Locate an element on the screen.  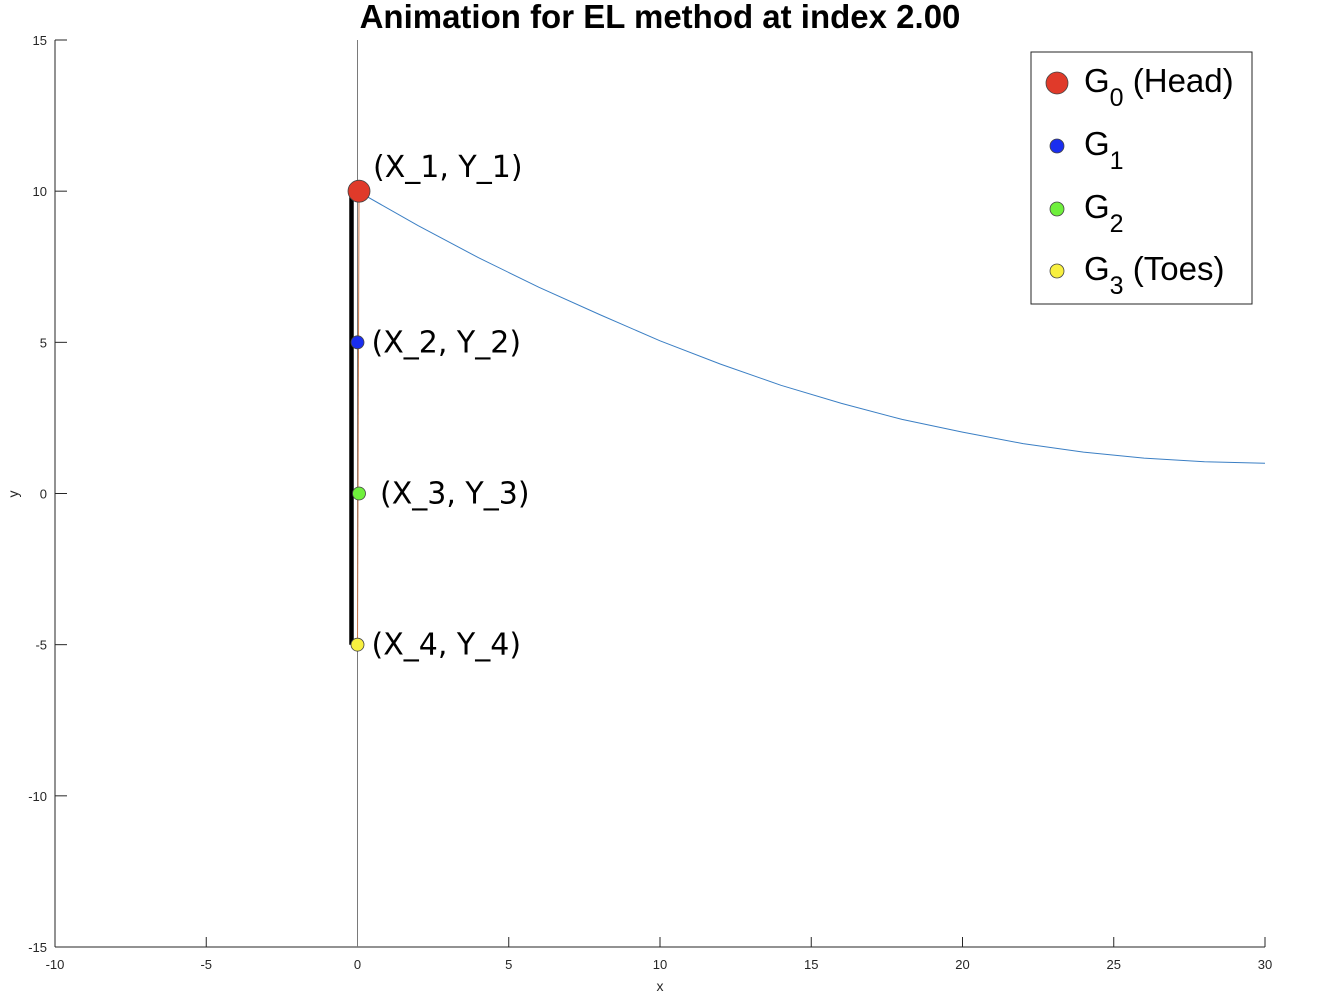
x-tick-label: -10 is located at coordinates (55, 964).